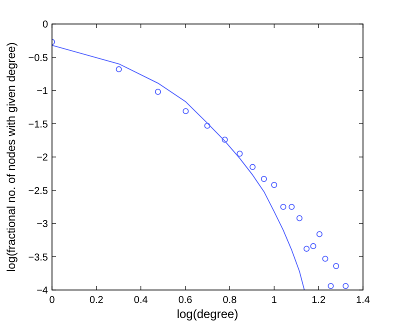  Describe the element at coordinates (96, 300) in the screenshot. I see `x-tick-label: 0.2` at that location.